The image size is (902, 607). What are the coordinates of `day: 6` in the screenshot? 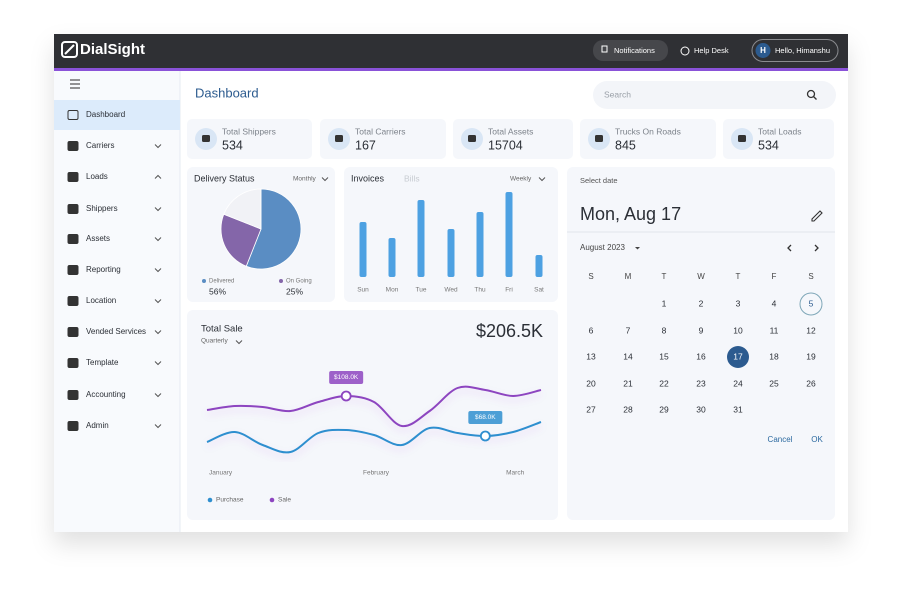 It's located at (591, 330).